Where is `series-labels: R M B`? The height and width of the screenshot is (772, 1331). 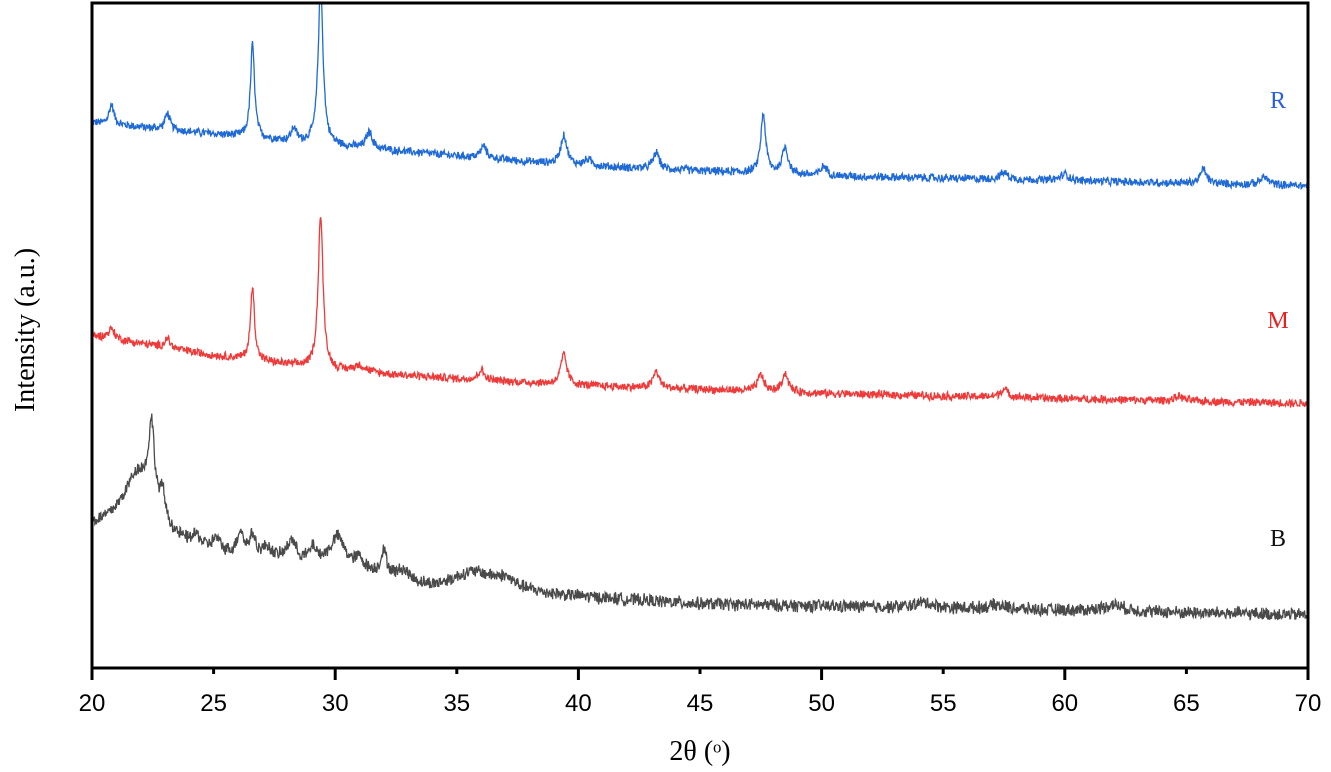
series-labels: R M B is located at coordinates (1277, 320).